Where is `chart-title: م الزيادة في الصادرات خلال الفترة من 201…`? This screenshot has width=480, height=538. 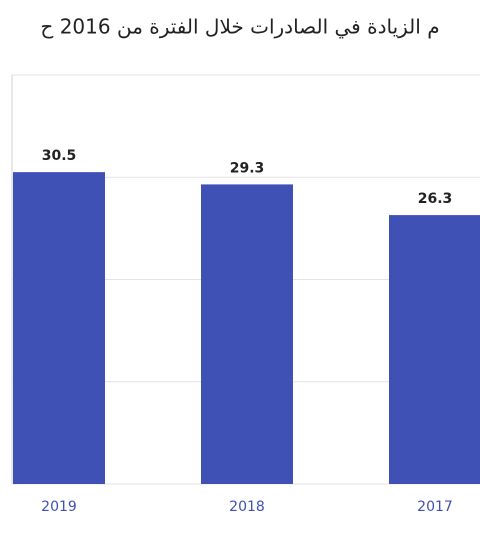
chart-title: م الزيادة في الصادرات خلال الفترة من 201… is located at coordinates (239, 27).